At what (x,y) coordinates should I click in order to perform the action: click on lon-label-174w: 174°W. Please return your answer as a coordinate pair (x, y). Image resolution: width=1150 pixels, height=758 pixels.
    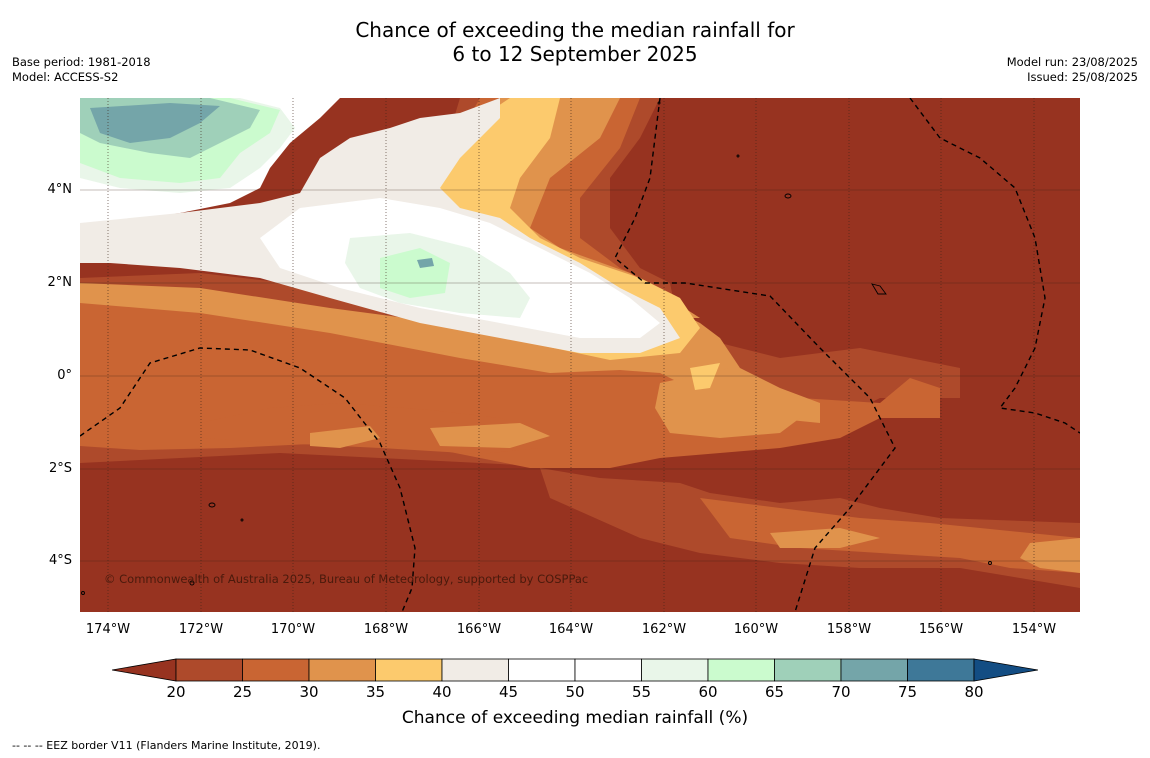
    Looking at the image, I should click on (108, 629).